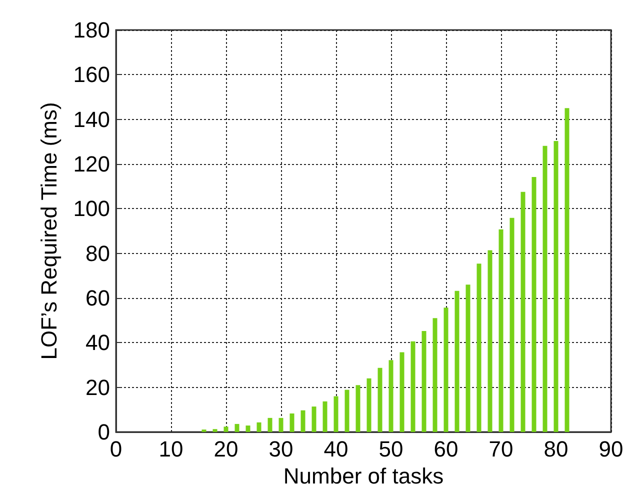 This screenshot has width=639, height=502. I want to click on x-tick-label: 10, so click(171, 449).